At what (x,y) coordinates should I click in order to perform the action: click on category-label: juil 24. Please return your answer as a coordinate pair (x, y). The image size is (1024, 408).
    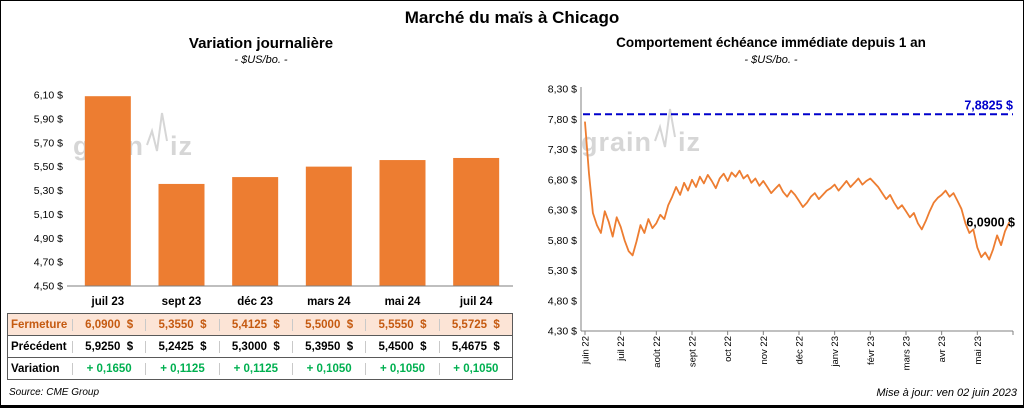
    Looking at the image, I should click on (476, 302).